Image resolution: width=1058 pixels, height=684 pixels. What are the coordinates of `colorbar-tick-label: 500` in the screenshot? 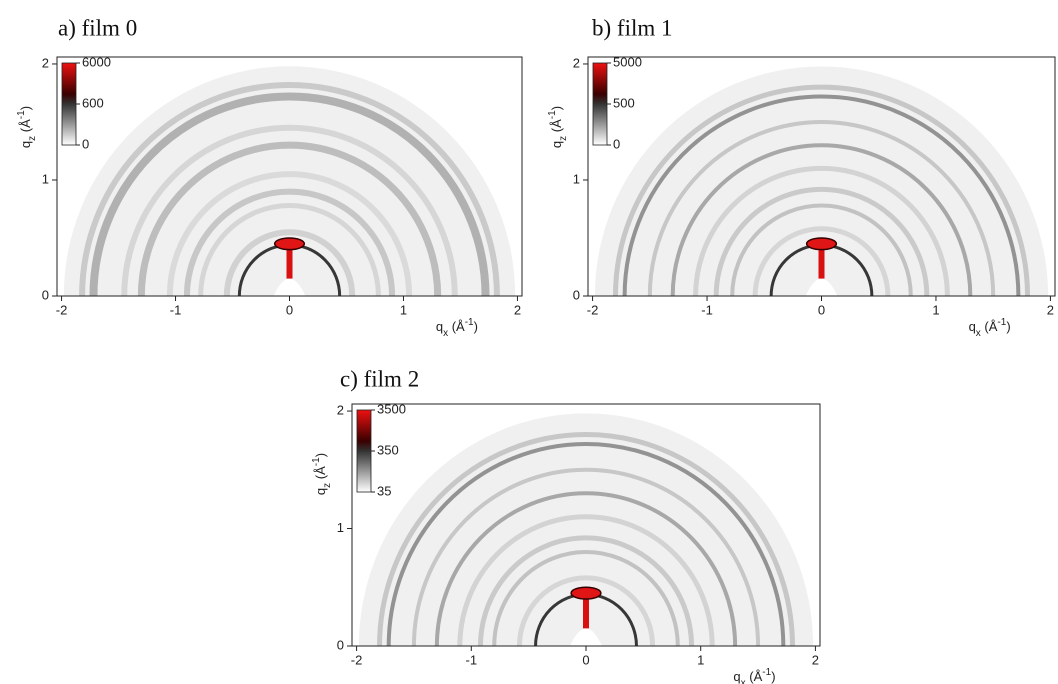 It's located at (624, 102).